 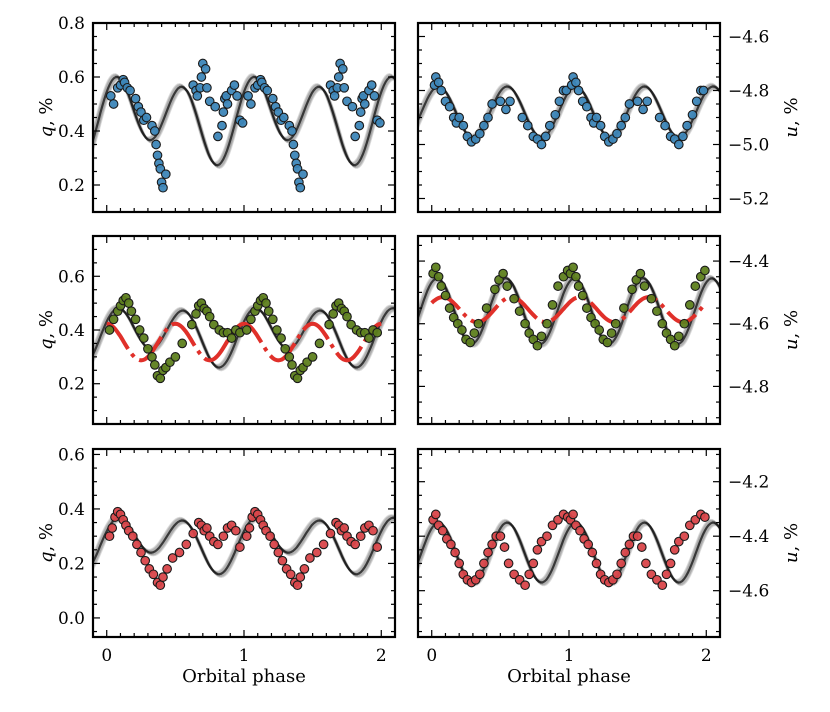 I want to click on panel-row3-left: 0 1 2 Orbital phase 0.0 0.2 0.4 0.6 q, %, so click(x=216, y=566).